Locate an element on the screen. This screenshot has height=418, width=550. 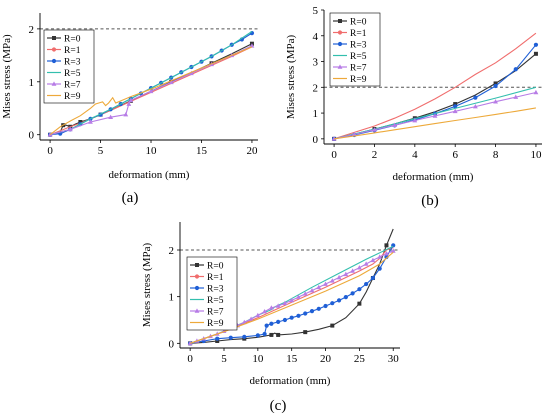
x-tick-label: 2 is located at coordinates (375, 155).